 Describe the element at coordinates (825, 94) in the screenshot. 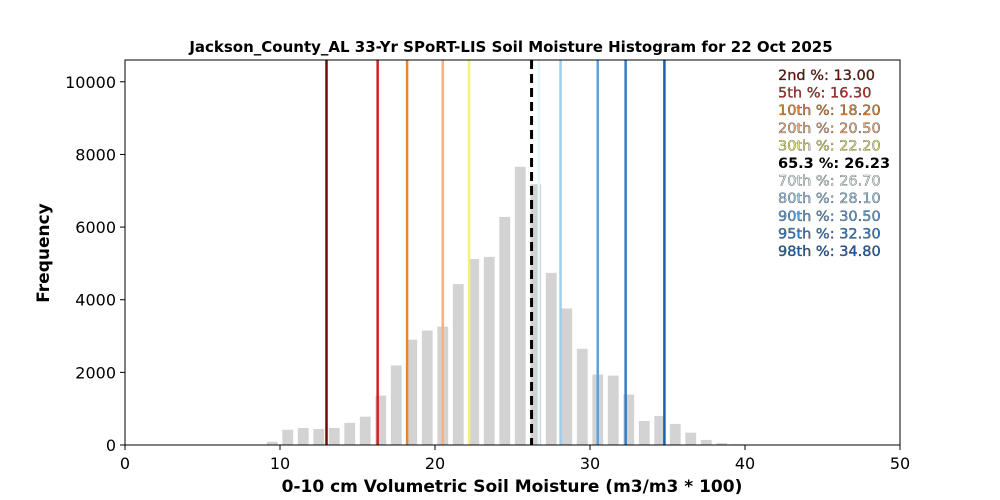

I see `legend-entry: 5th %: 16.30` at that location.